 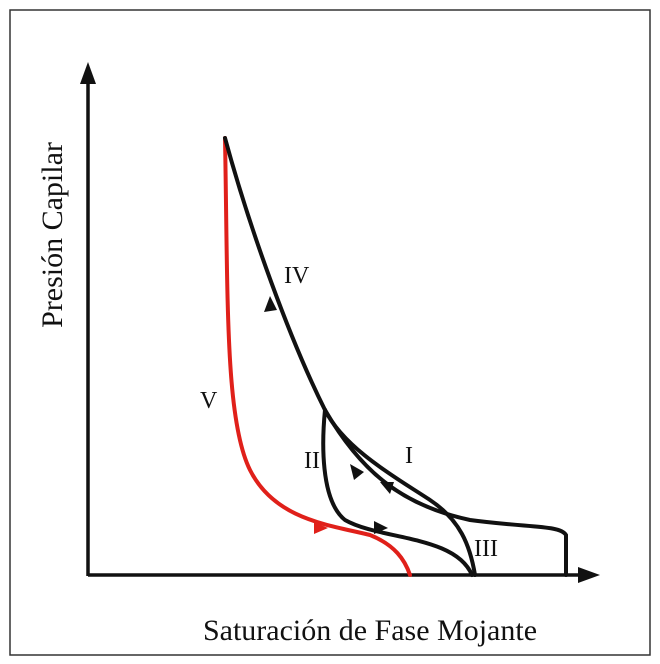 I want to click on x-axis-label: Saturación de Fase Mojante, so click(x=370, y=630).